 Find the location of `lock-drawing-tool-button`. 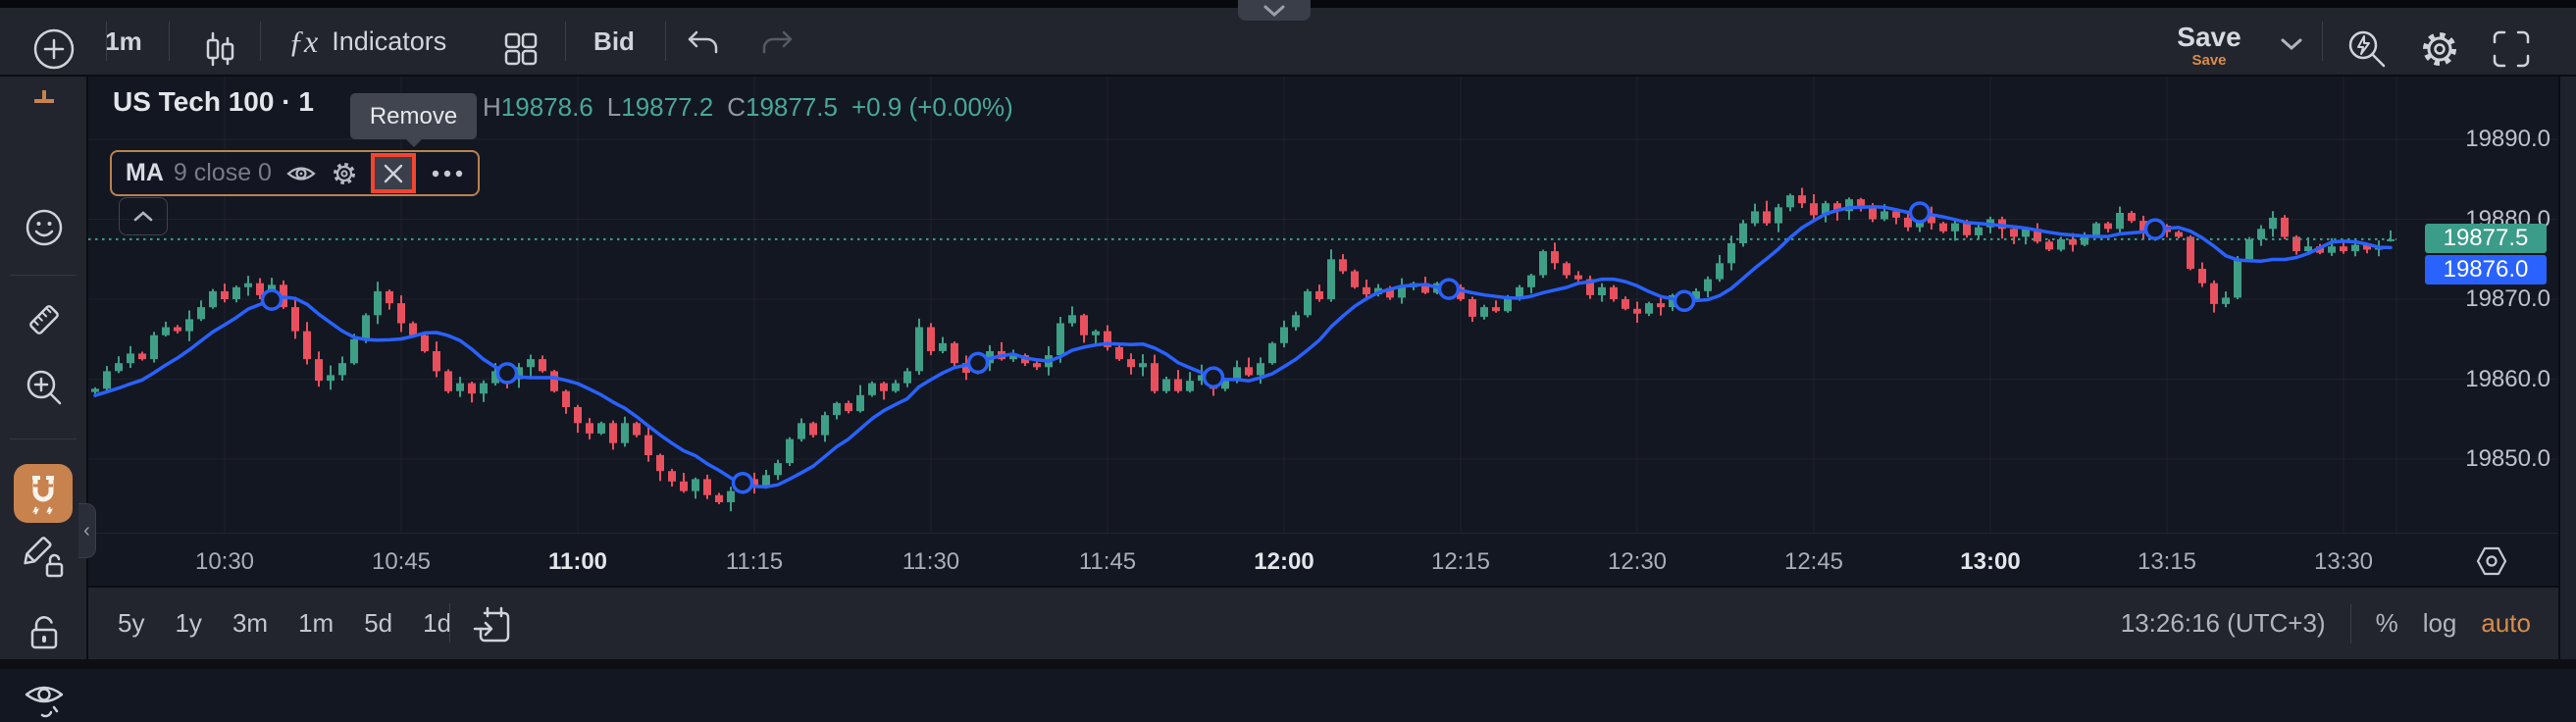

lock-drawing-tool-button is located at coordinates (44, 557).